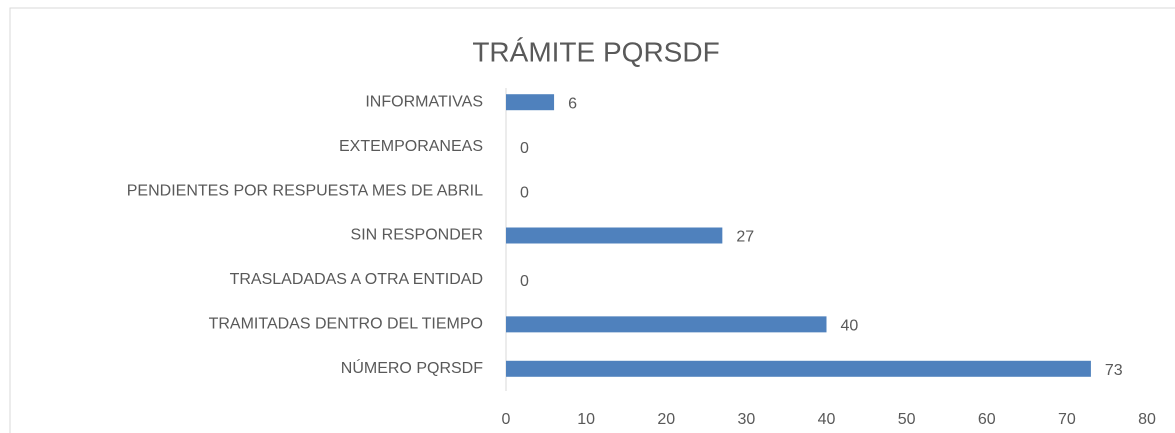 This screenshot has height=433, width=1175. I want to click on x-tick-label: 80, so click(1147, 419).